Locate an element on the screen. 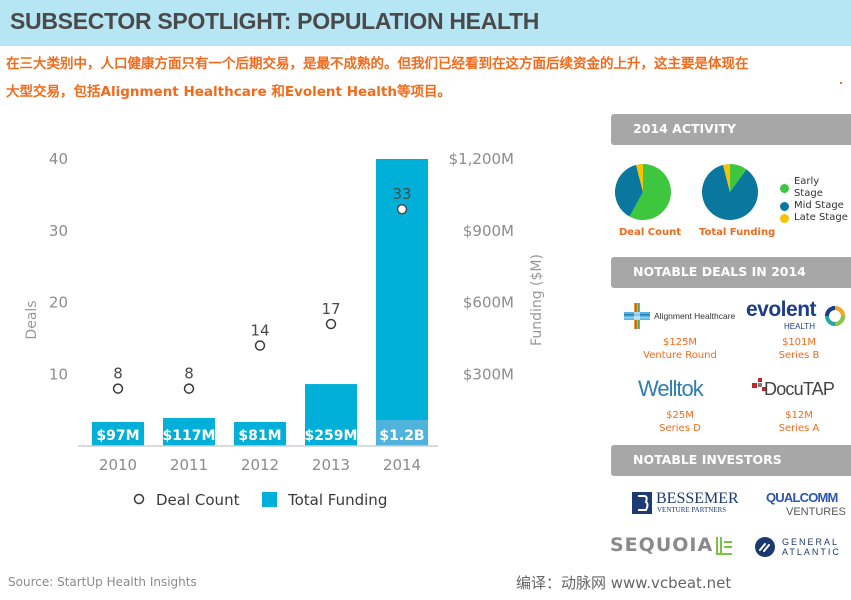 The height and width of the screenshot is (600, 851). right-axis-ticks: $300M $600M $900M $1,200M is located at coordinates (481, 266).